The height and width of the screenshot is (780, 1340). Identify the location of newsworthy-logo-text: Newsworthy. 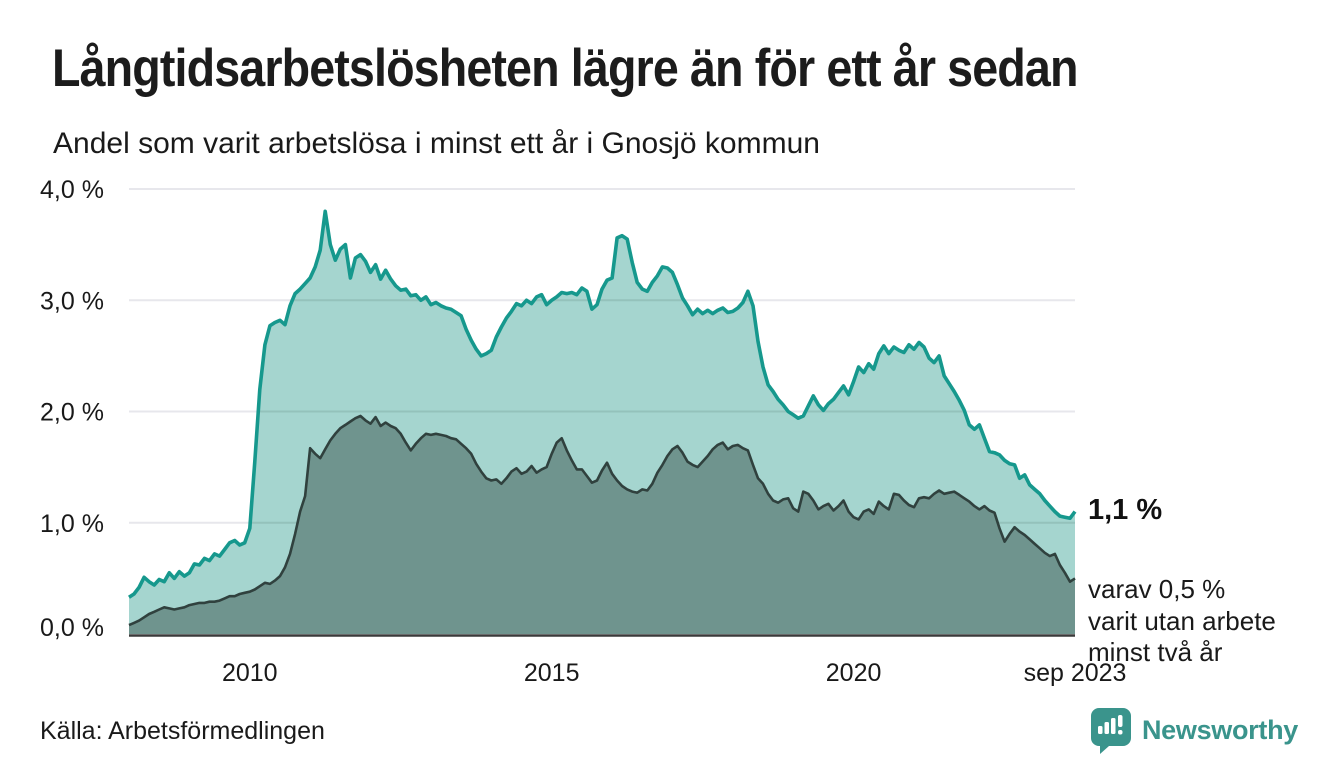
(1219, 729).